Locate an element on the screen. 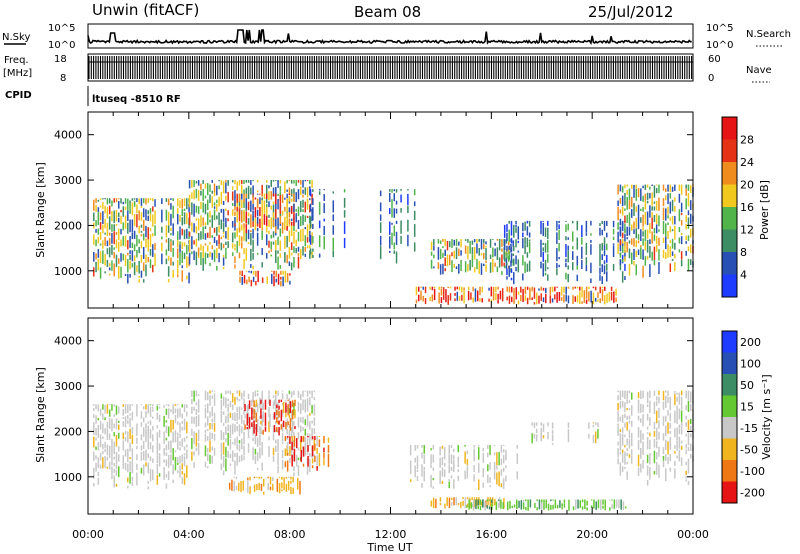  colorbar-segment is located at coordinates (729, 128).